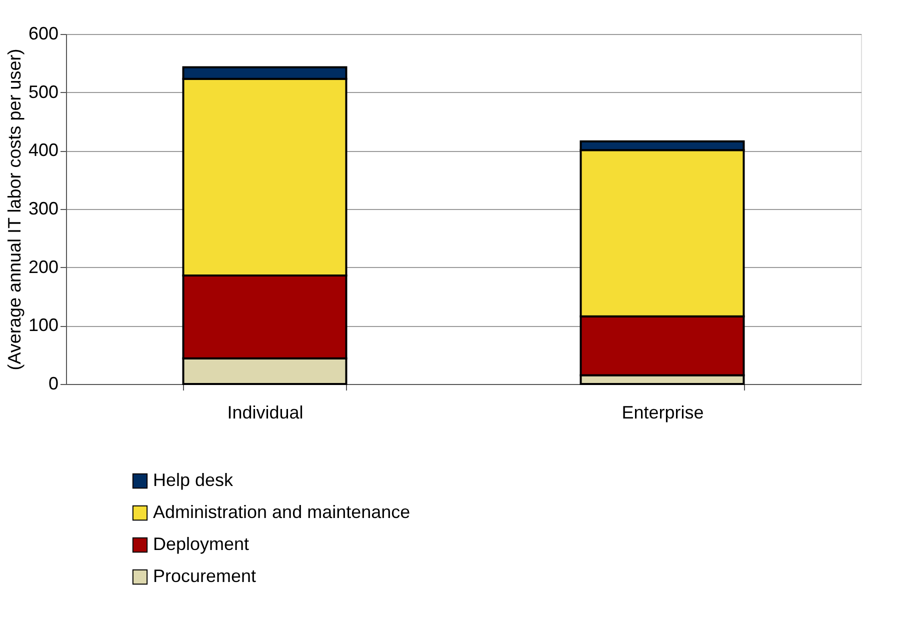 The width and height of the screenshot is (913, 635). Describe the element at coordinates (53, 384) in the screenshot. I see `y-tick-label: 0` at that location.